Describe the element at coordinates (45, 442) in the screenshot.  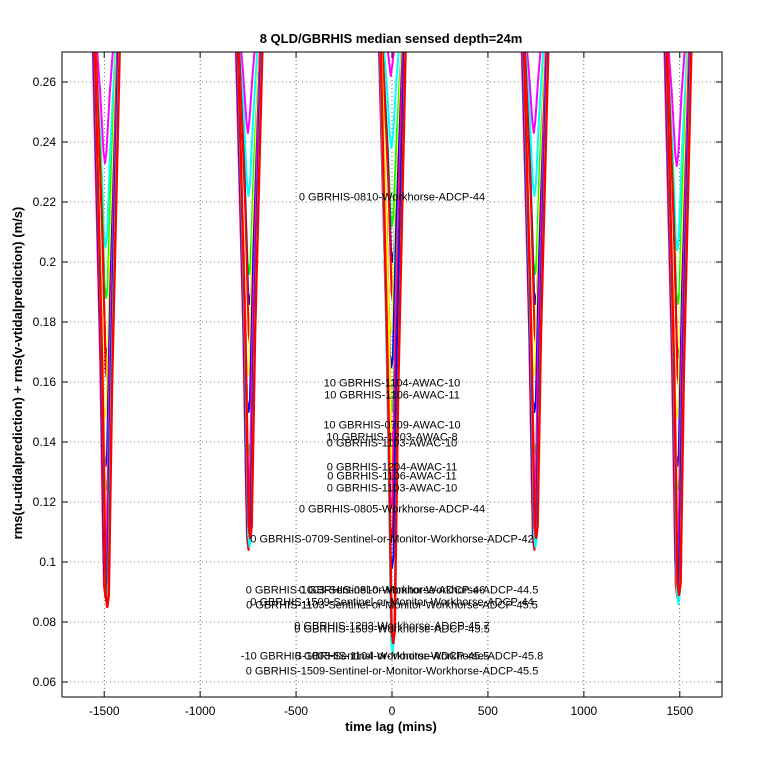
I see `y-tick-label: 0.14` at that location.